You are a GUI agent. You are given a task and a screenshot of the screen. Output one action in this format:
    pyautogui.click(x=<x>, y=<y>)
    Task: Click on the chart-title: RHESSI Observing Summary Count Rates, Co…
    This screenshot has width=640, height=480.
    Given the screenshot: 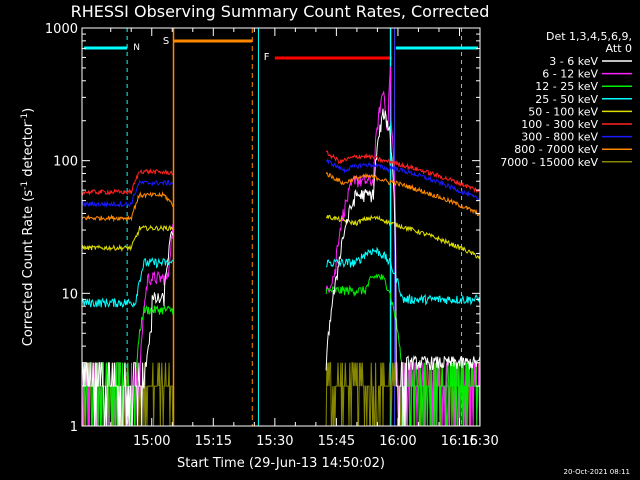 What is the action you would take?
    pyautogui.click(x=280, y=11)
    